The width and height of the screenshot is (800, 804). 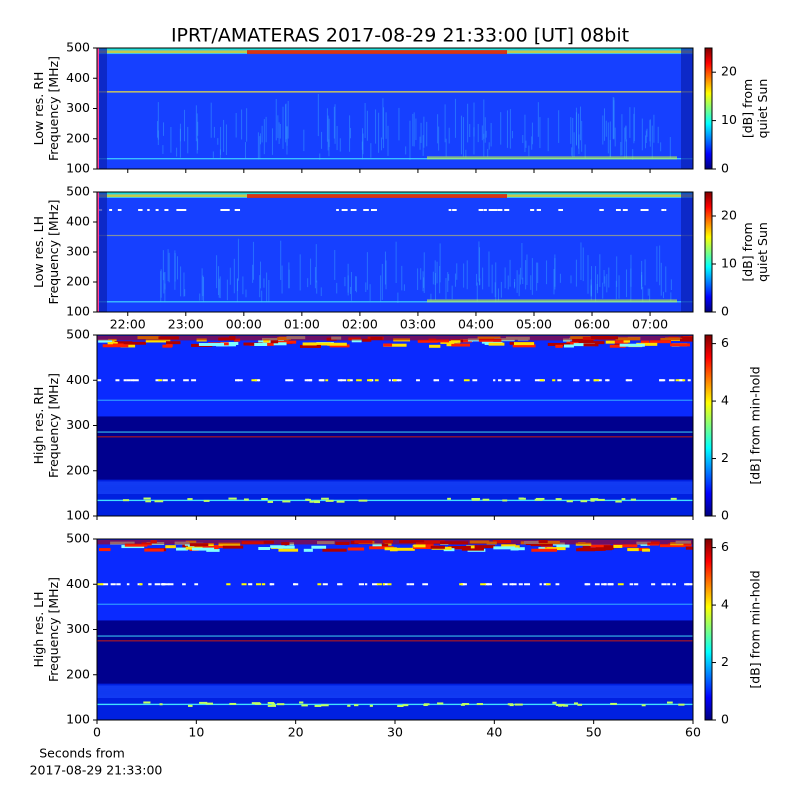 I want to click on spectrum-edge, so click(x=102, y=252).